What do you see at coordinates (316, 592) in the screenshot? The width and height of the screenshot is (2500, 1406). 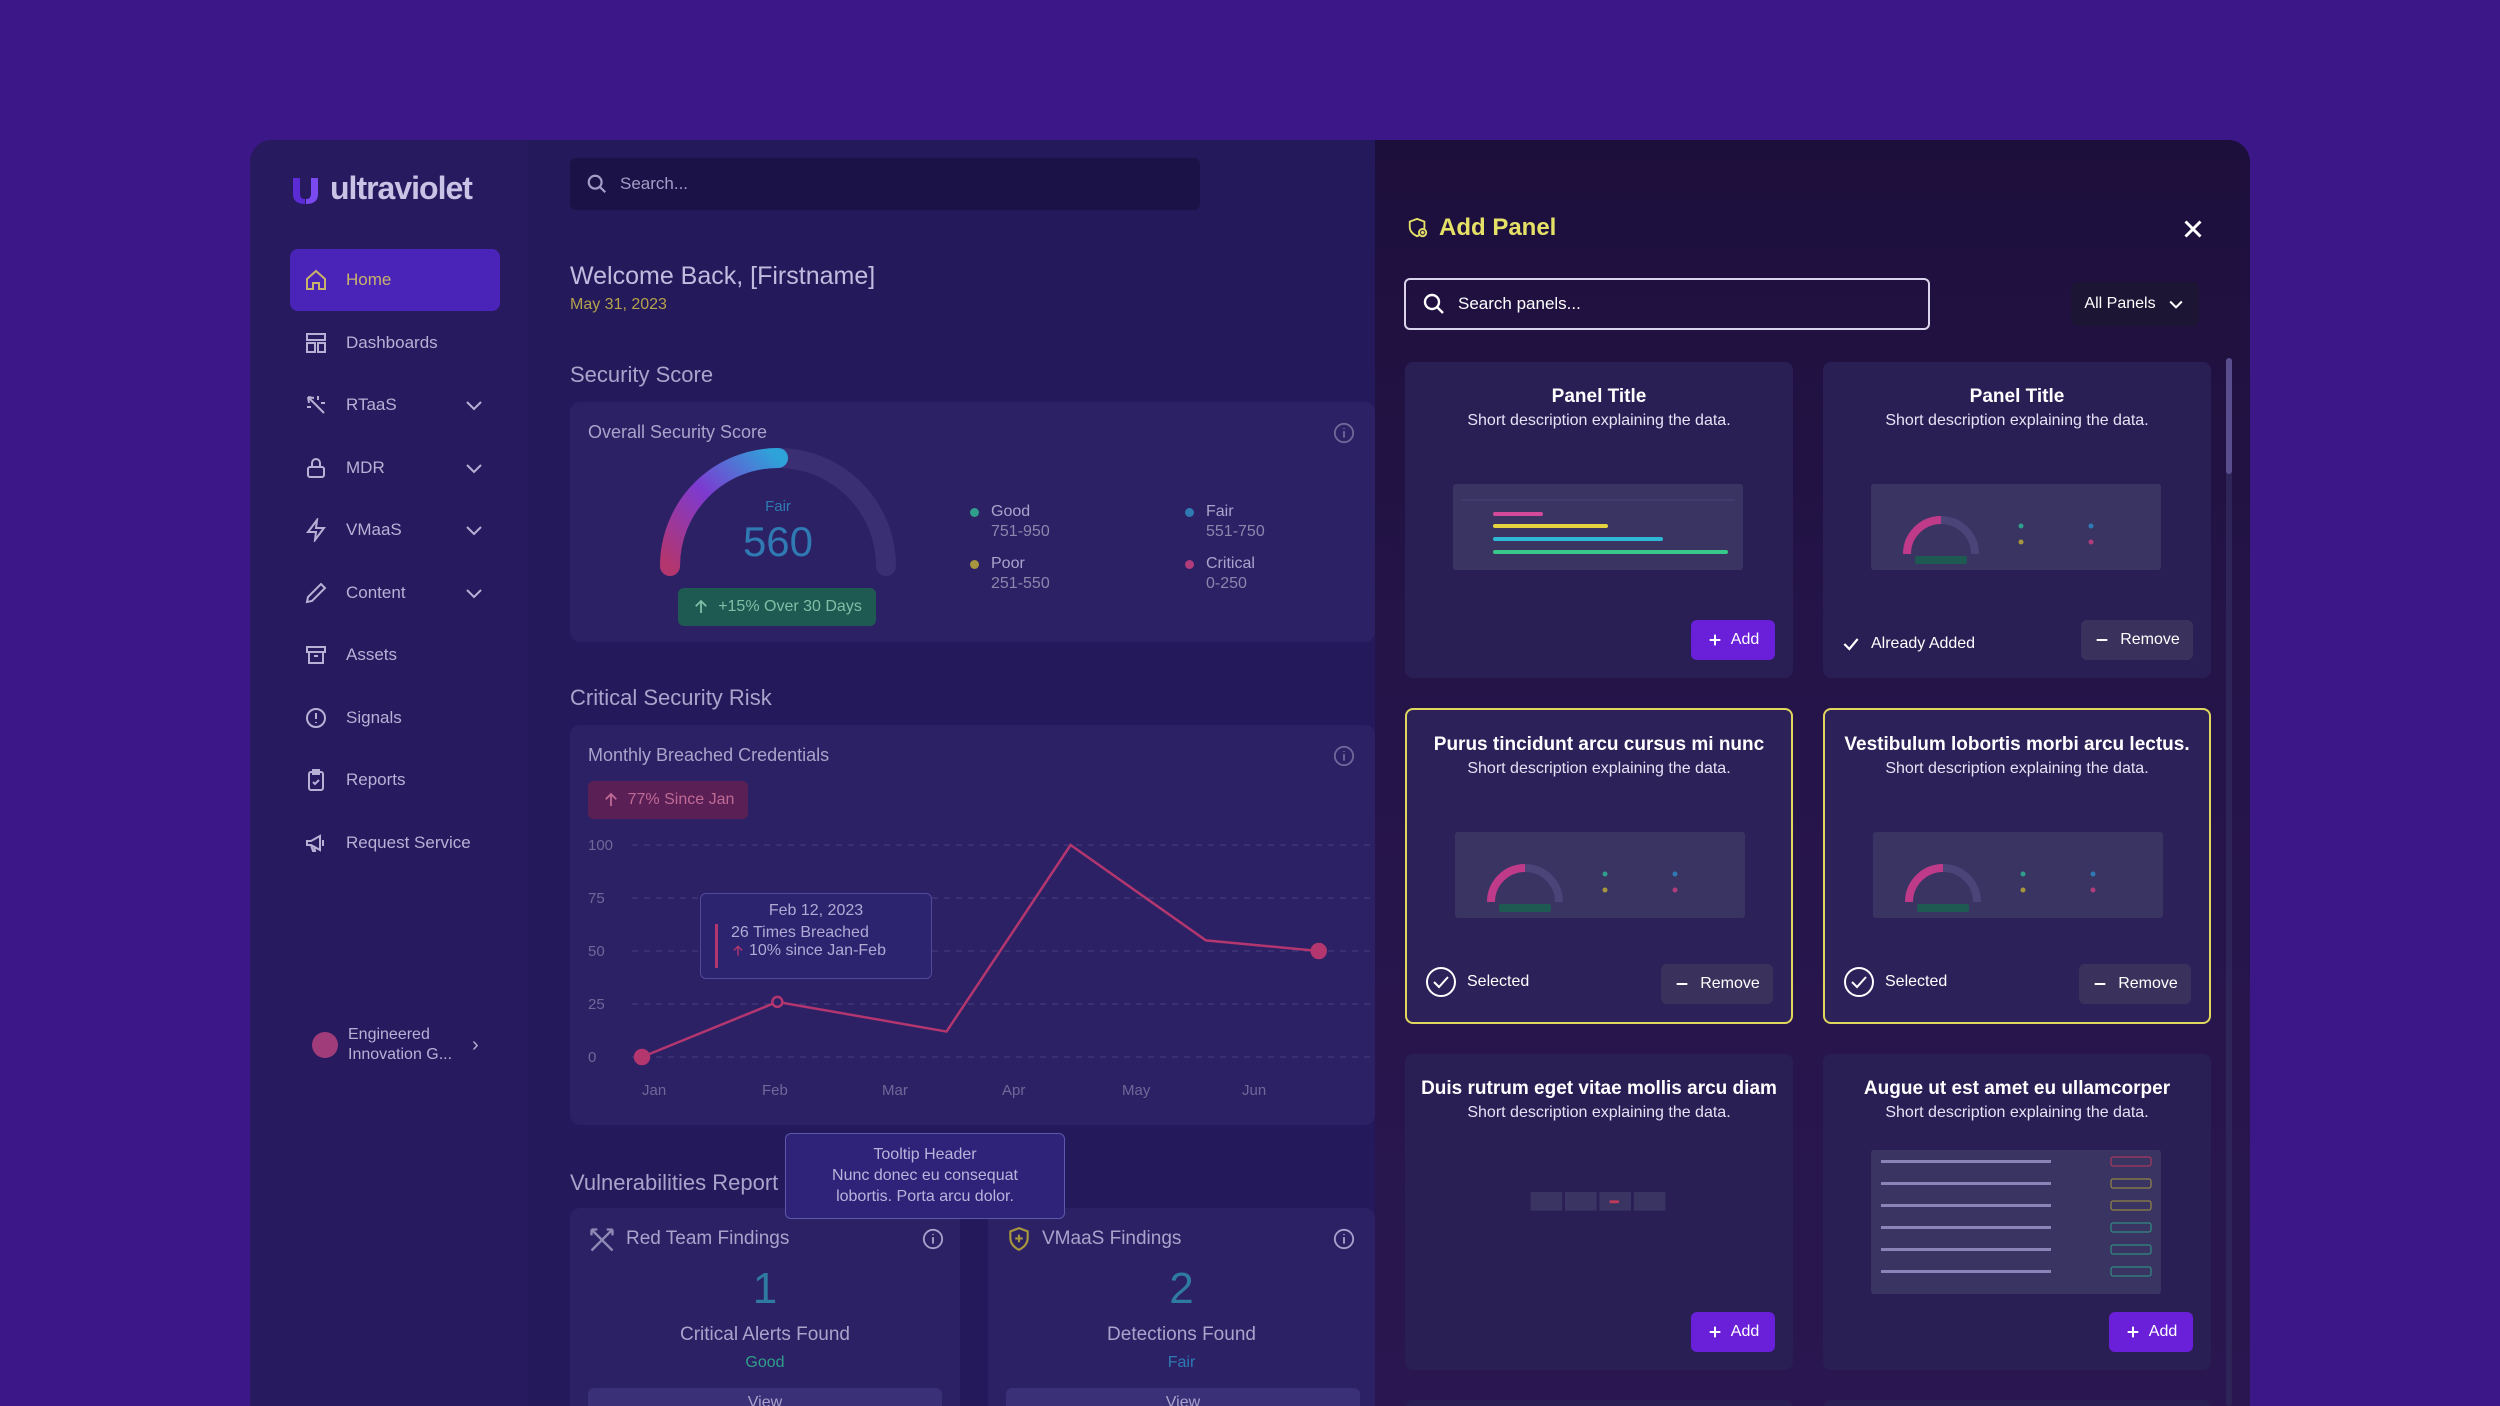 I see `pencil-icon` at bounding box center [316, 592].